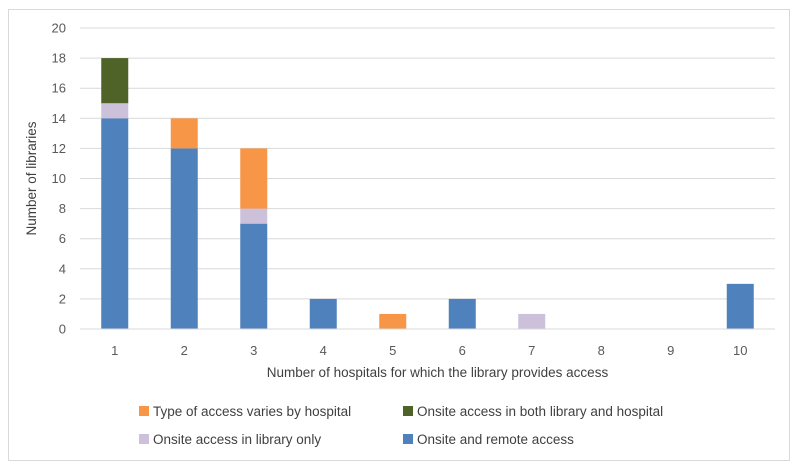 The image size is (800, 472). What do you see at coordinates (495, 439) in the screenshot?
I see `legend-label: Onsite and remote access` at bounding box center [495, 439].